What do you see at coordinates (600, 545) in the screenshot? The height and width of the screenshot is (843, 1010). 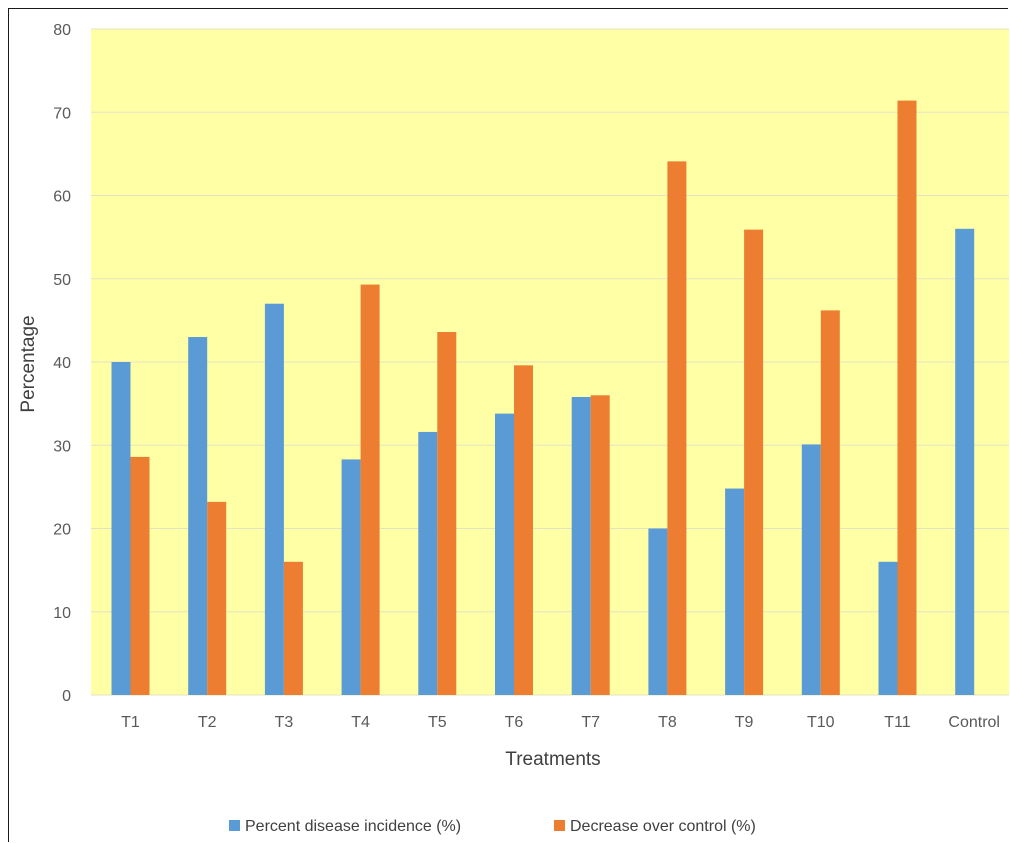 I see `bar-decrease-over-control-t7` at bounding box center [600, 545].